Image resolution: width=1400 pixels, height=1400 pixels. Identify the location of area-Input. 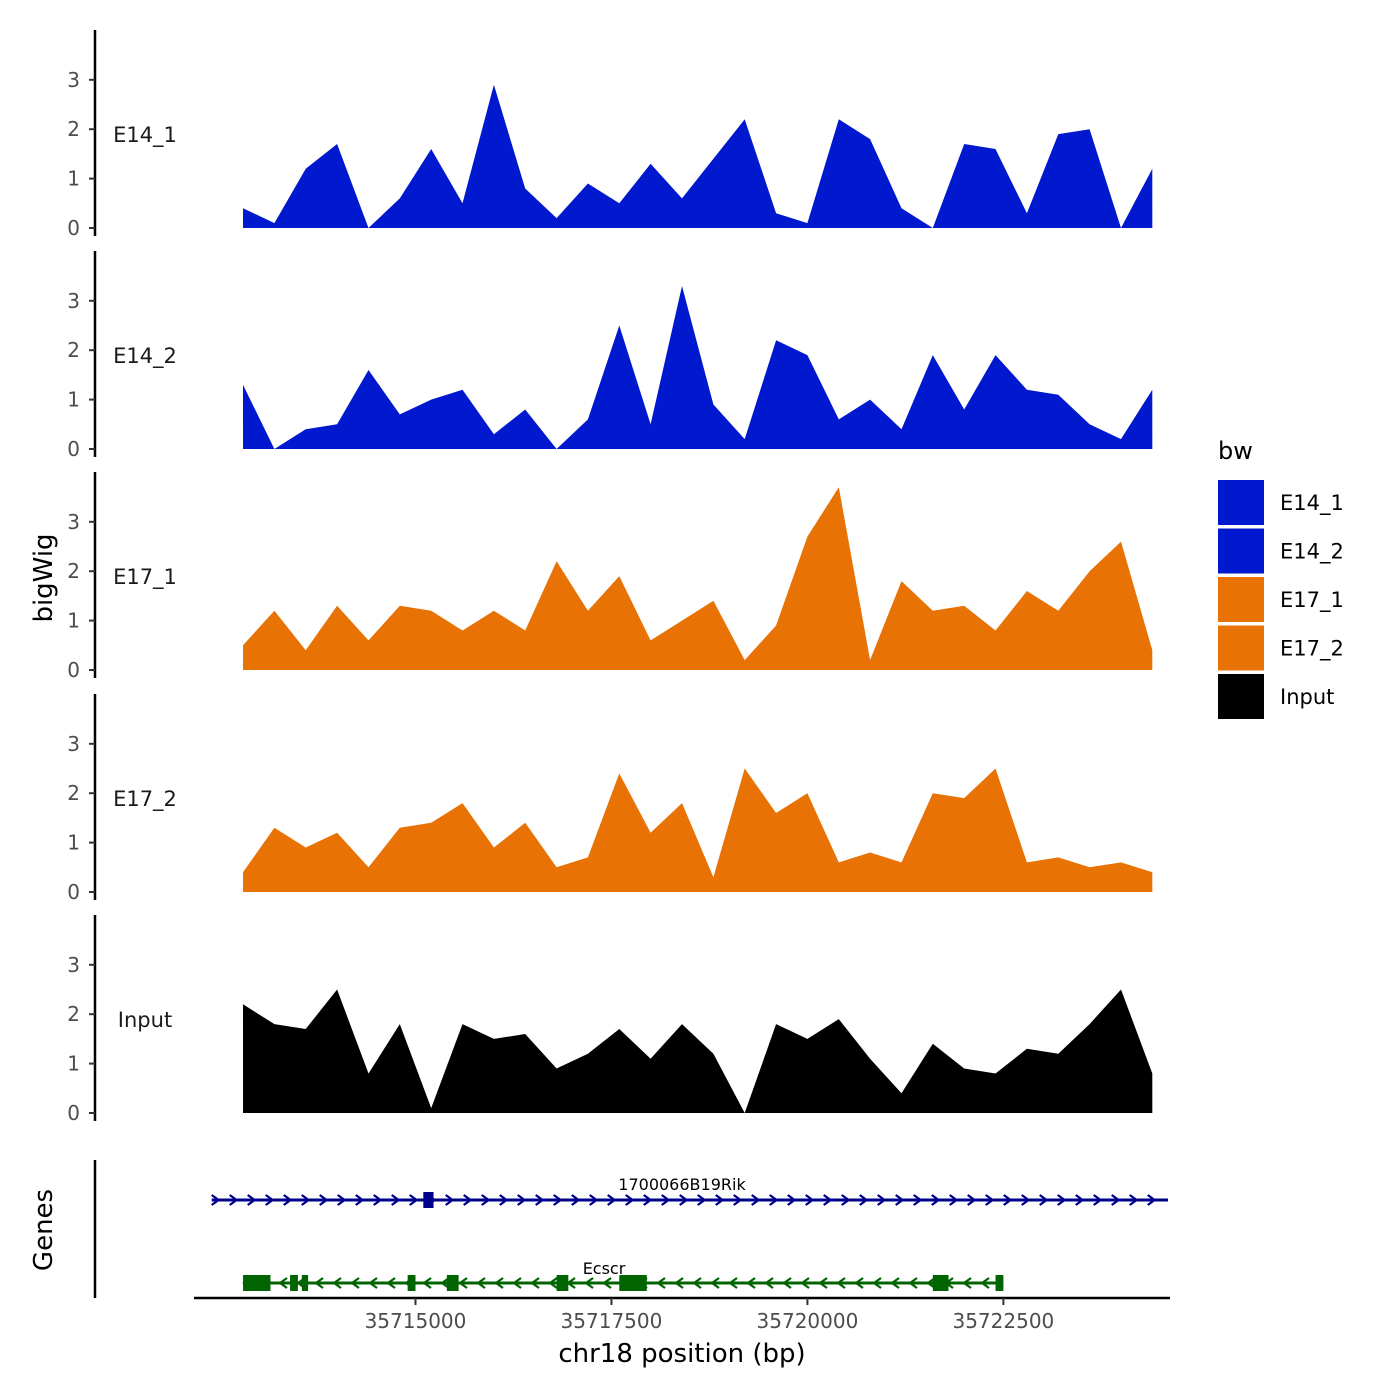
(698, 1051).